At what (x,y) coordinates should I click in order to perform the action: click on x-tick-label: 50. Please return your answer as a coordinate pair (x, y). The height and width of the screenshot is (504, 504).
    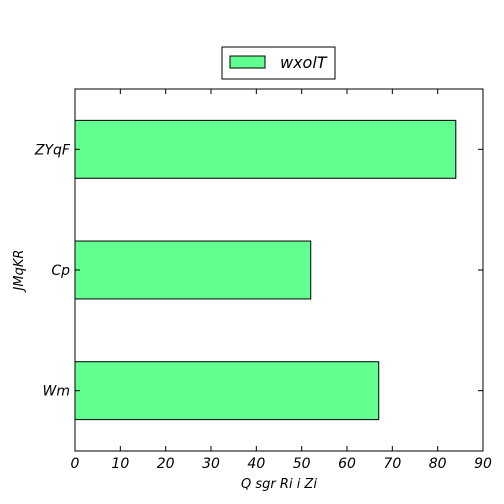
    Looking at the image, I should click on (302, 464).